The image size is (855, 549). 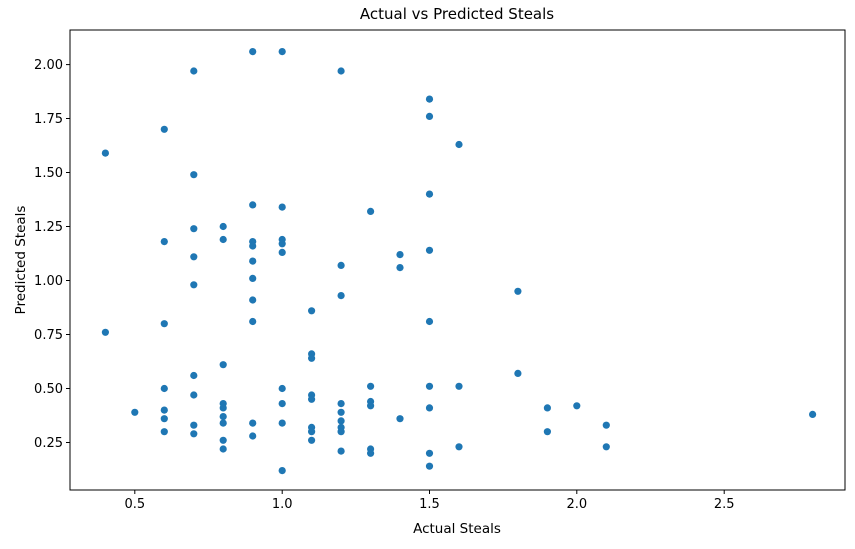 What do you see at coordinates (48, 281) in the screenshot?
I see `y-tick-label: 1.00` at bounding box center [48, 281].